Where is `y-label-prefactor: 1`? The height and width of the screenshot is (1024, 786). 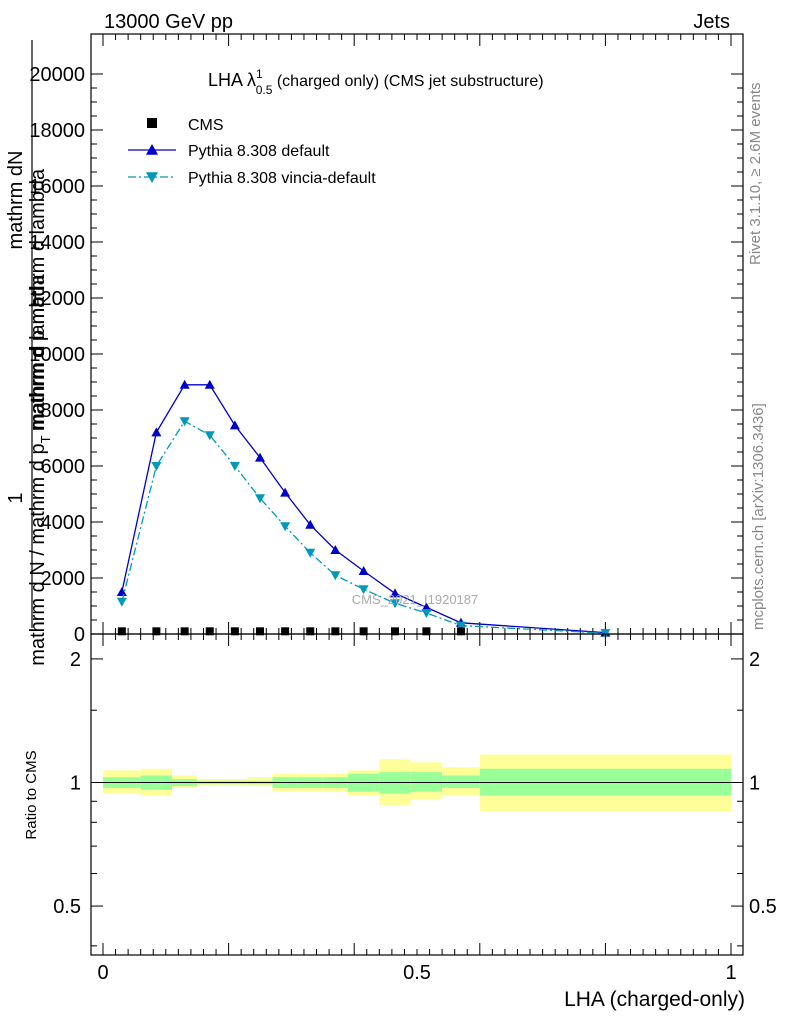
y-label-prefactor: 1 is located at coordinates (16, 497).